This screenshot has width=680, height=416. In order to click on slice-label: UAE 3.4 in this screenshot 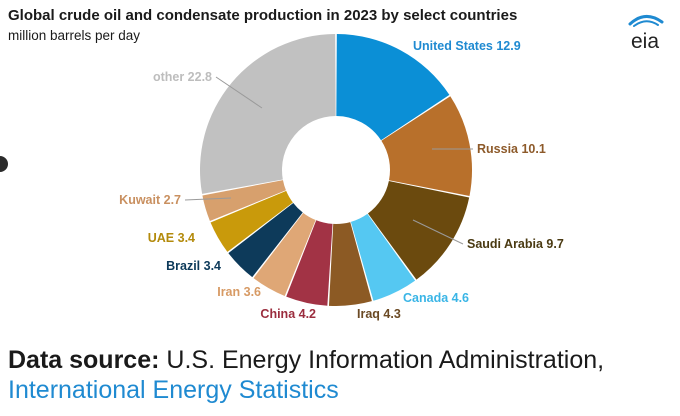, I will do `click(171, 238)`.